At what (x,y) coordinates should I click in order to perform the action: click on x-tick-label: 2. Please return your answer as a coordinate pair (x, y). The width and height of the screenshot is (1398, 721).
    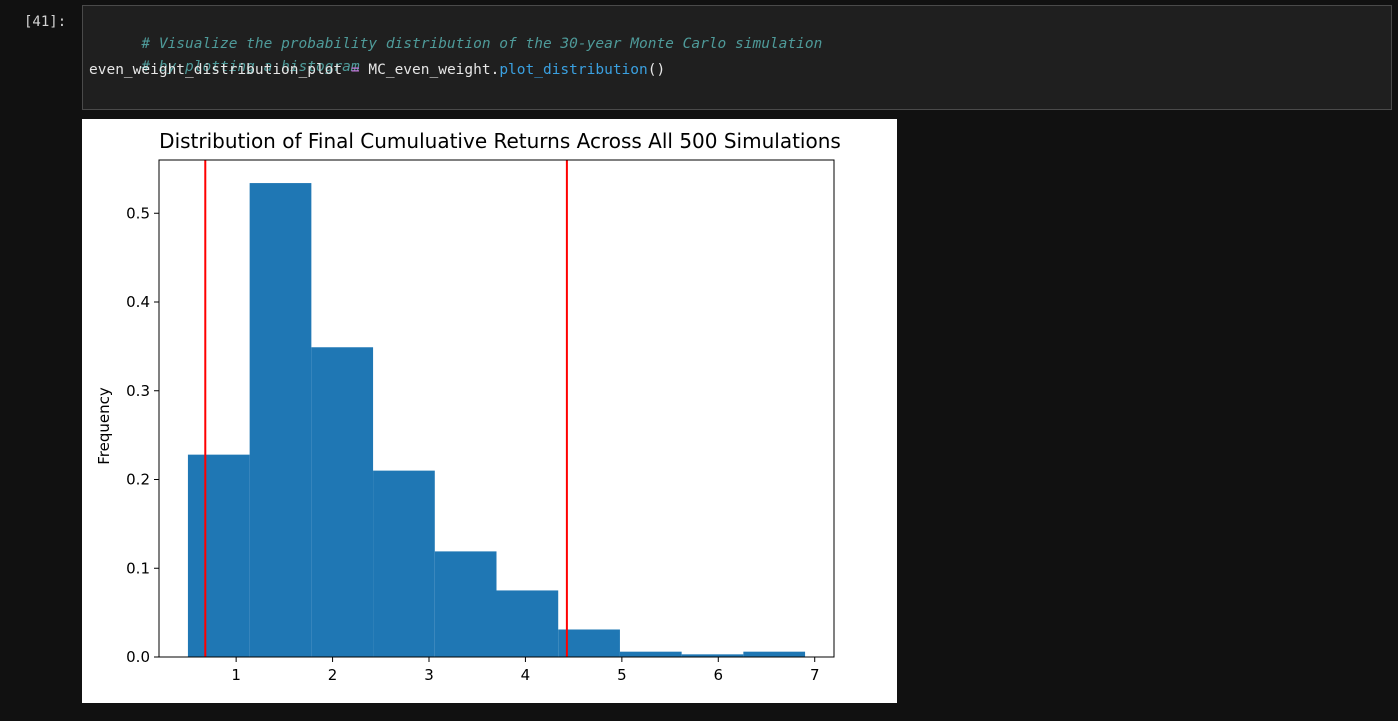
    Looking at the image, I should click on (333, 675).